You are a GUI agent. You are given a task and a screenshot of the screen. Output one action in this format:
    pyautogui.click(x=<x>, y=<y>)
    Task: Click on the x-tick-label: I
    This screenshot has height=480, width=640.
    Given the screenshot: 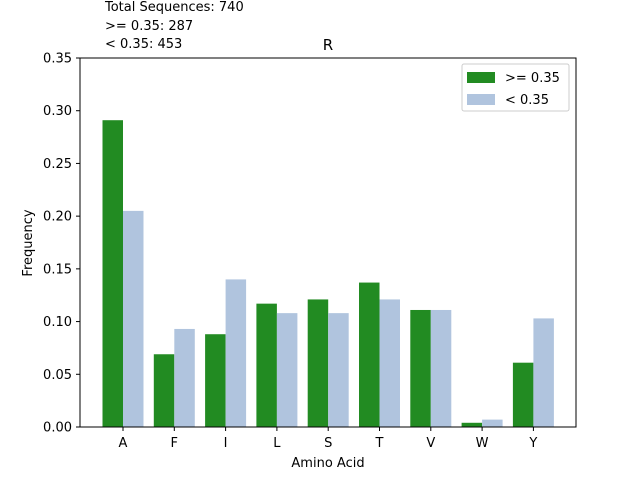 What is the action you would take?
    pyautogui.click(x=226, y=443)
    